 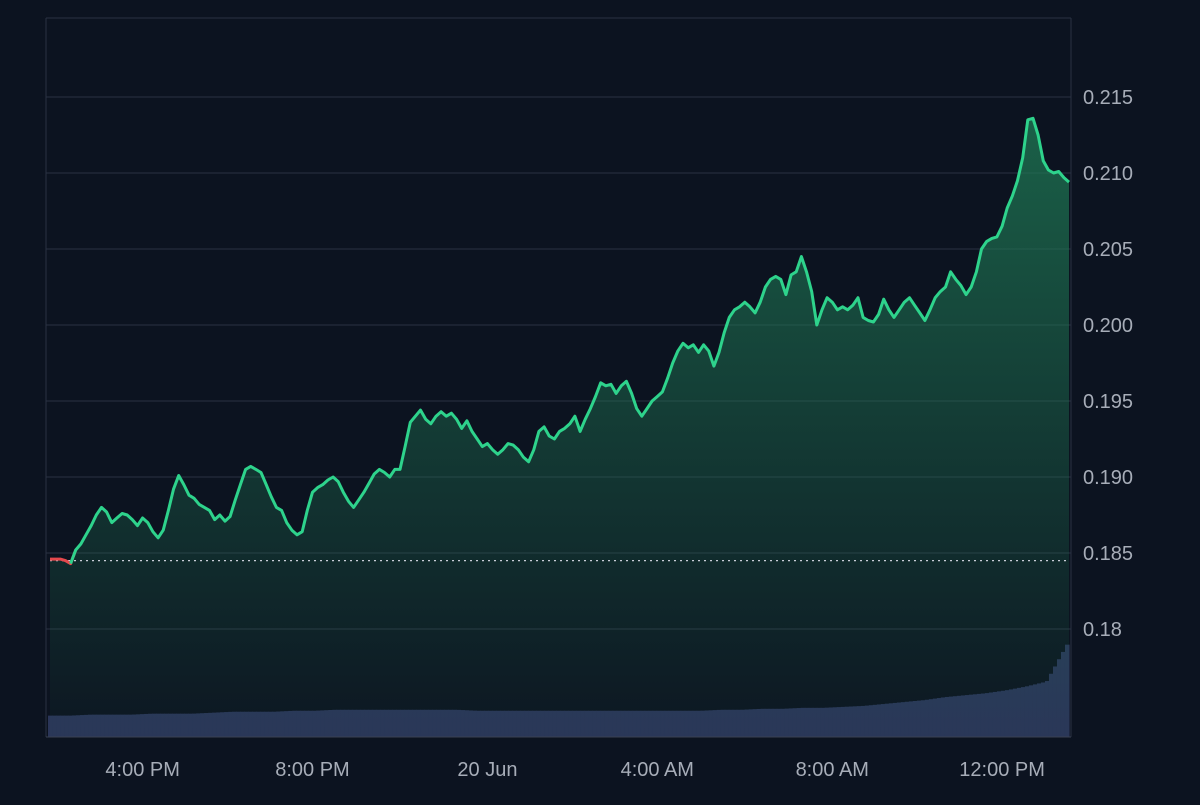 I want to click on y-tick-label: 0.205, so click(x=1108, y=250).